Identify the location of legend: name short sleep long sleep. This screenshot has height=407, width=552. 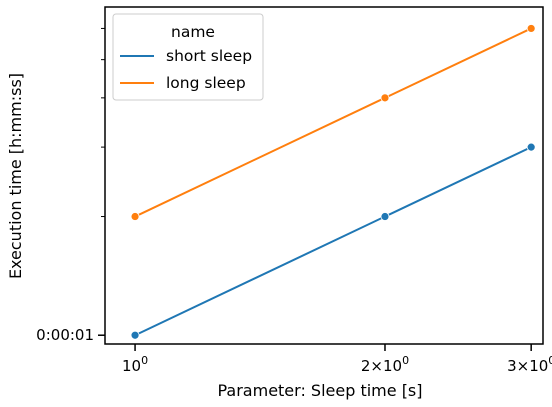
(188, 57).